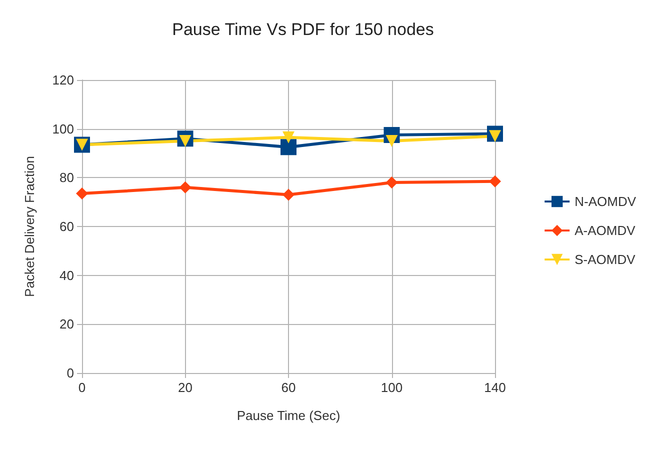 This screenshot has width=653, height=461. Describe the element at coordinates (70, 373) in the screenshot. I see `y-tick-label: 0` at that location.